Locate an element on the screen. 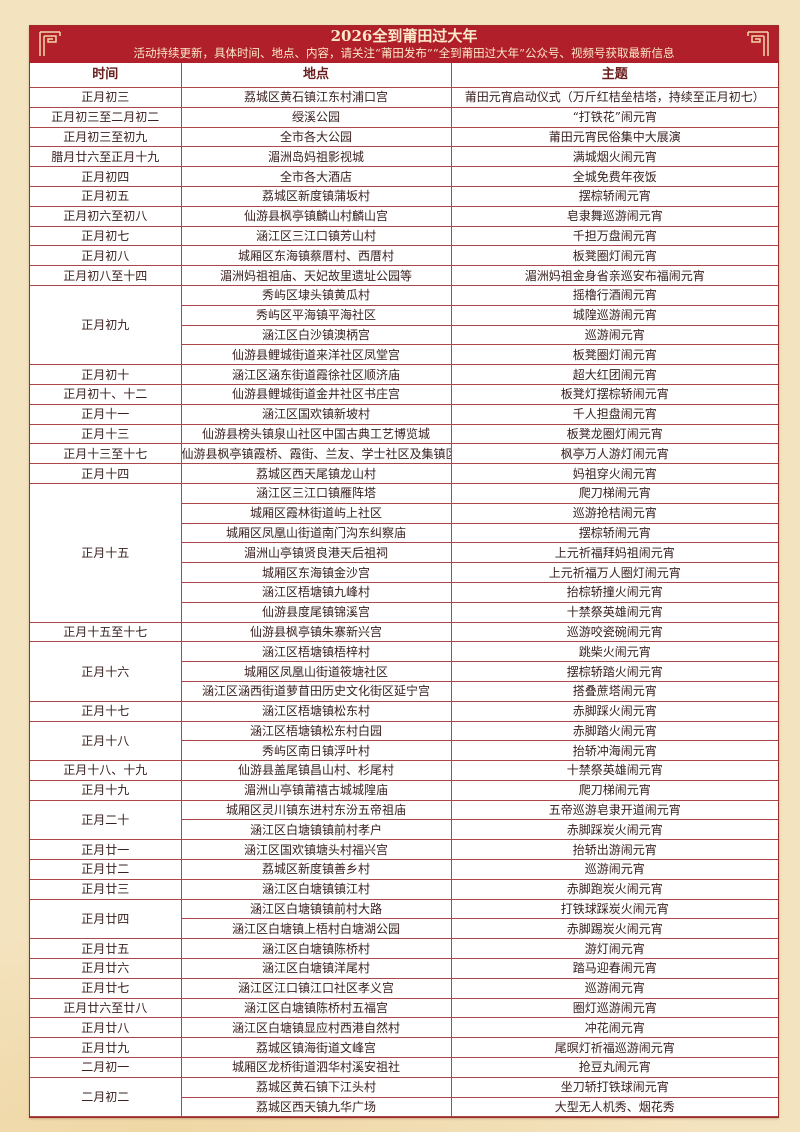 This screenshot has width=800, height=1132. table-row: 二月初二 荔城区黄石镇下江头村 坐刀轿打铁球闹元宵 is located at coordinates (404, 1097).